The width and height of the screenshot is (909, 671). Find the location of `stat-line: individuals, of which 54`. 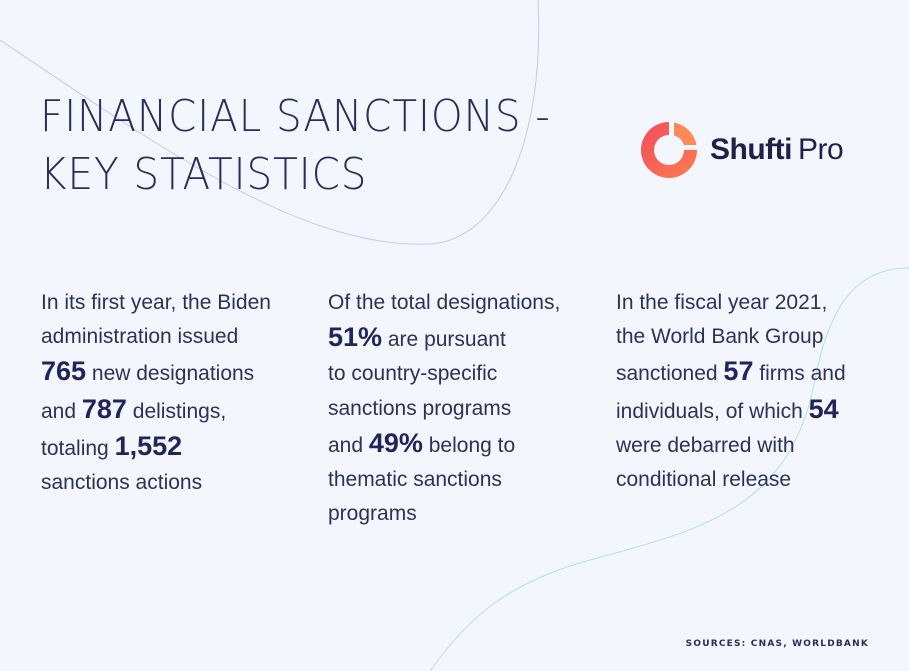

stat-line: individuals, of which 54 is located at coordinates (727, 408).